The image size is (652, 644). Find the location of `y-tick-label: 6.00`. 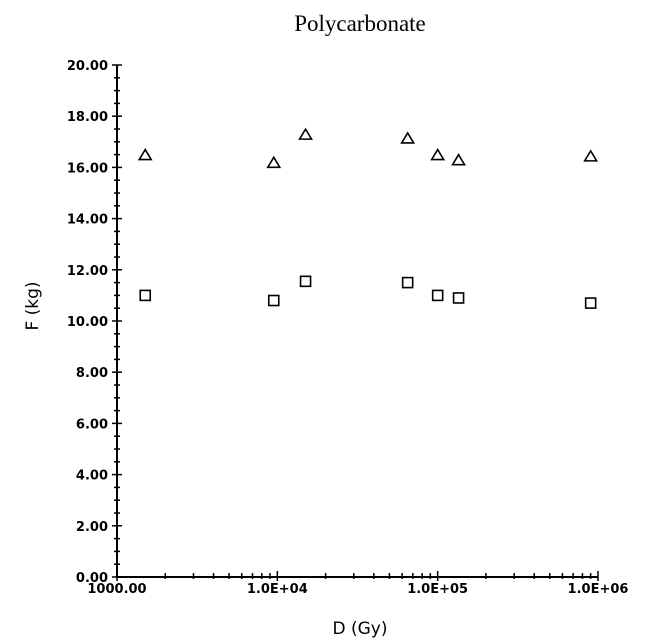

y-tick-label: 6.00 is located at coordinates (92, 424).